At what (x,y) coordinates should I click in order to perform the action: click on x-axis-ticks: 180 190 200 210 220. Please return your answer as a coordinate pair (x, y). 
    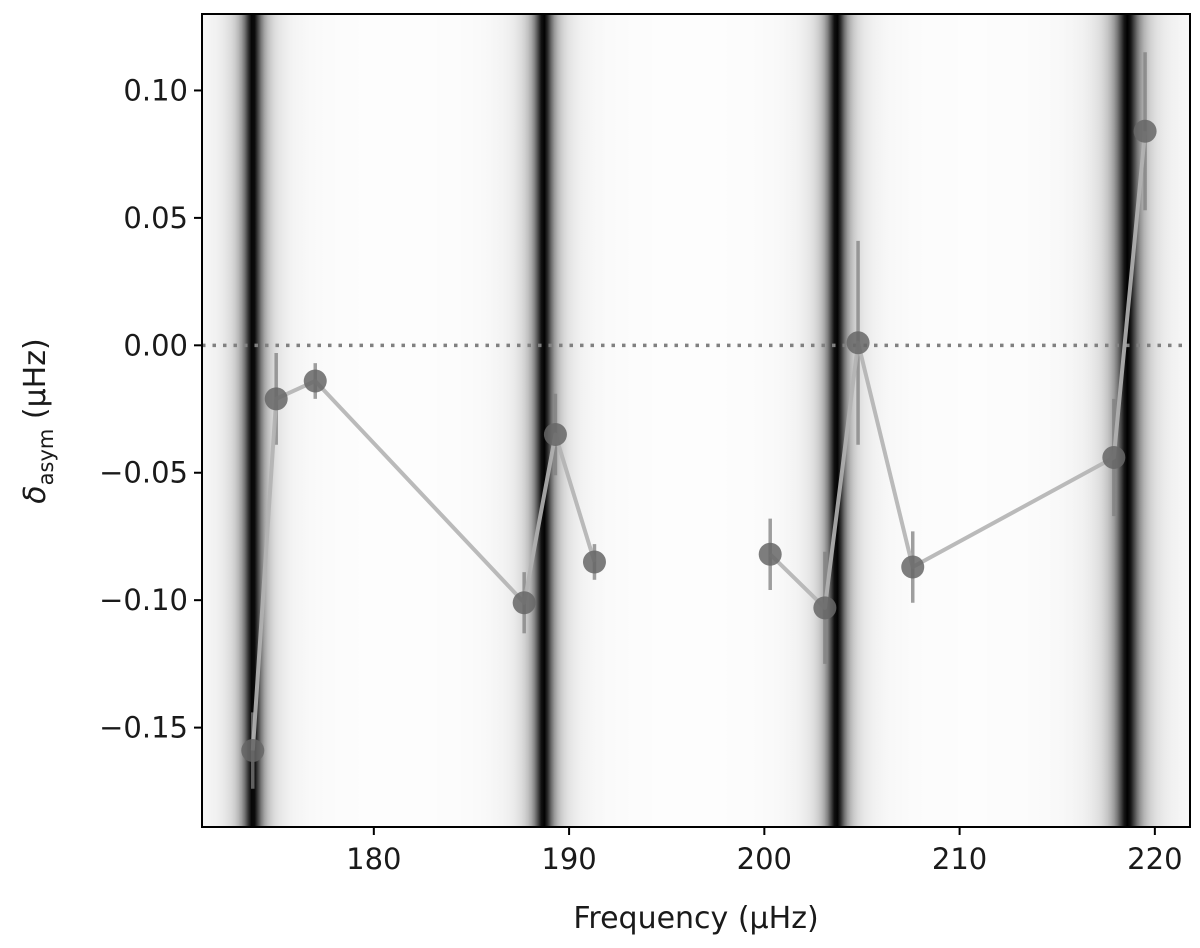
    Looking at the image, I should click on (764, 851).